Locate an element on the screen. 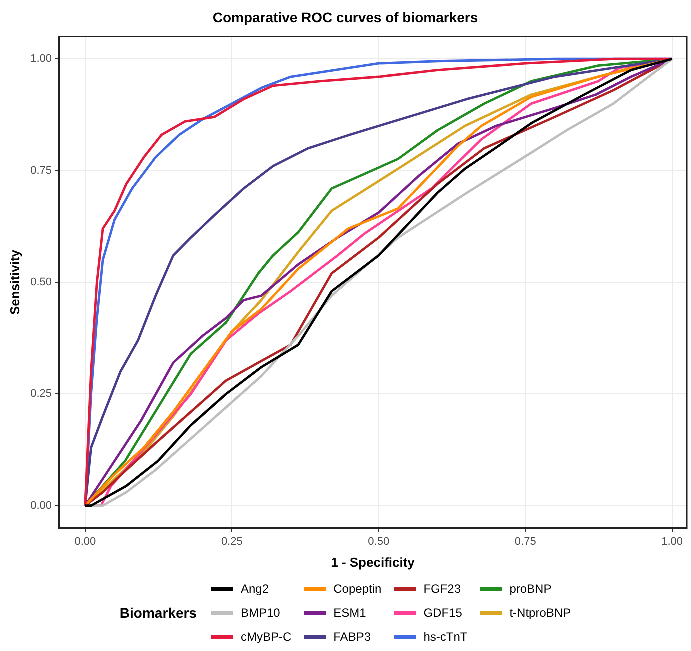  chart-title: Comparative ROC curves of biomarkers is located at coordinates (345, 17).